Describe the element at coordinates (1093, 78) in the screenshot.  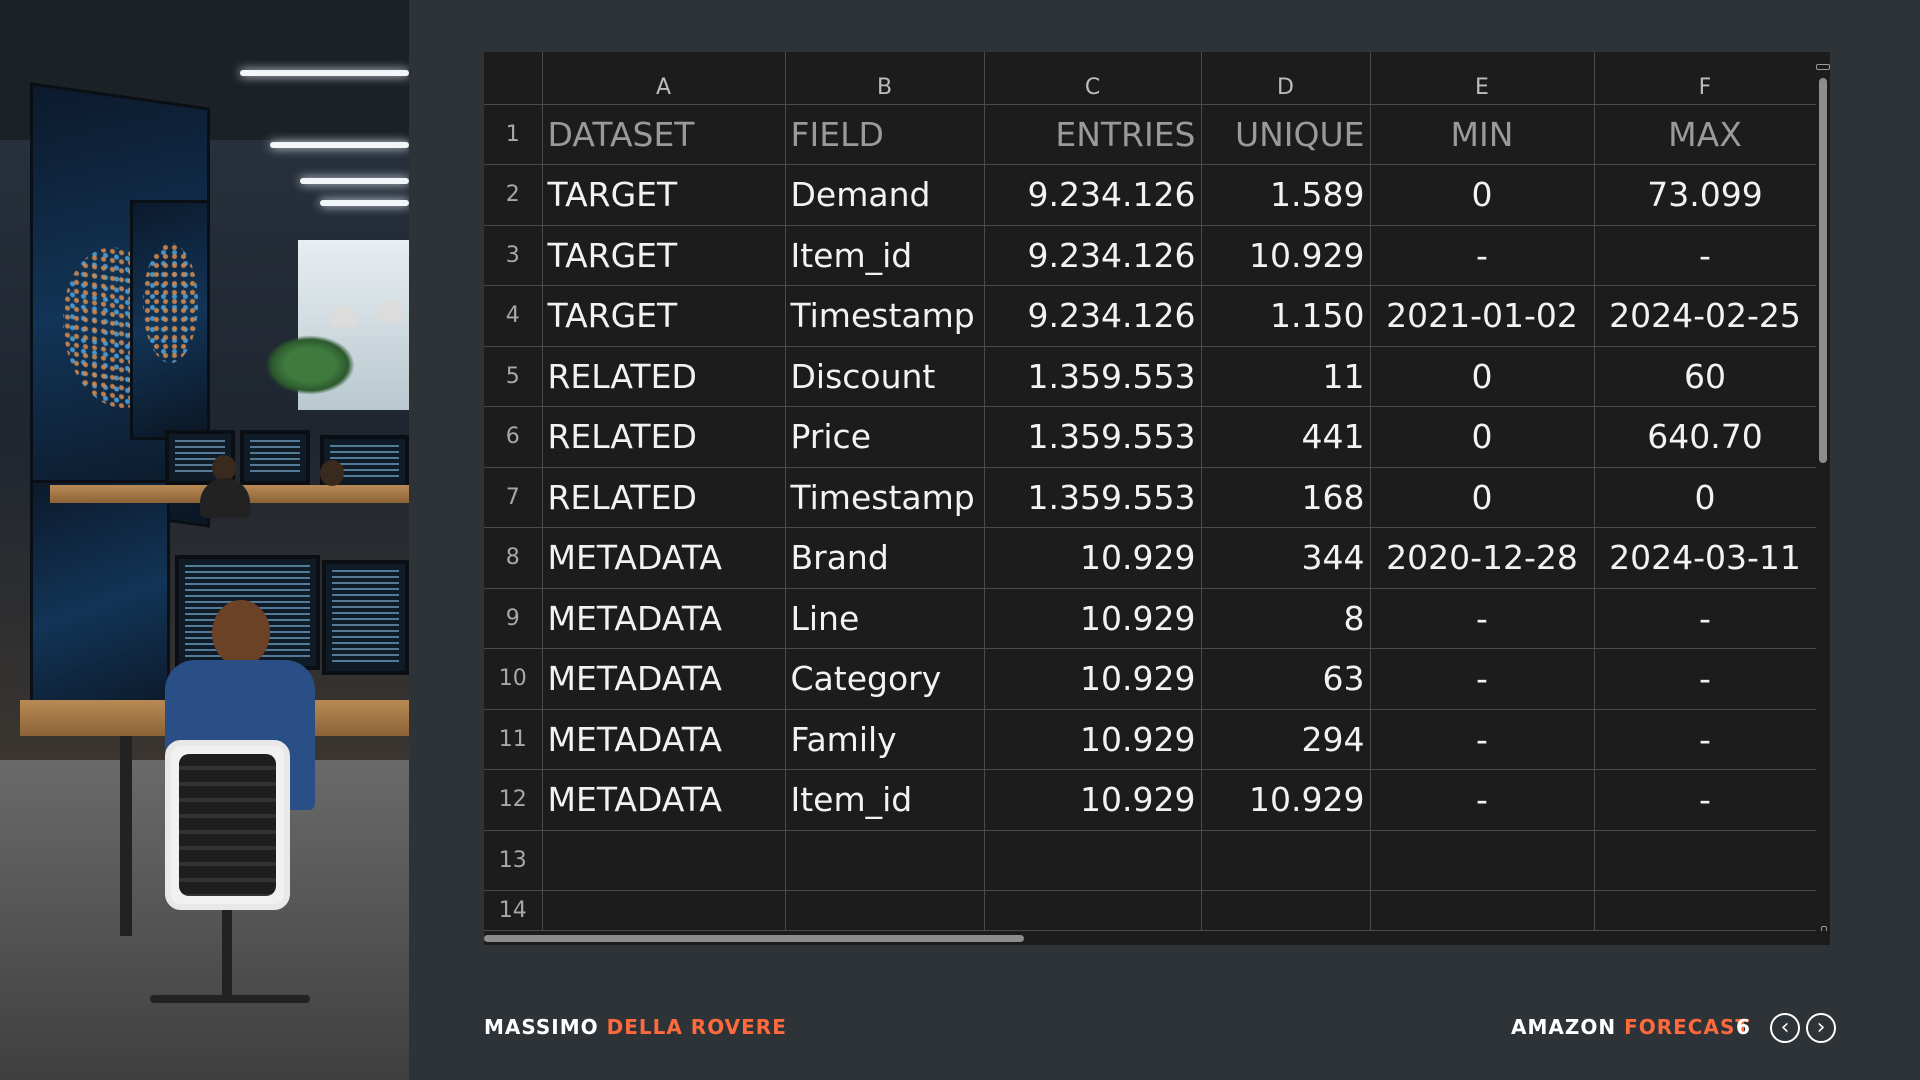
I see `column-header: C` at that location.